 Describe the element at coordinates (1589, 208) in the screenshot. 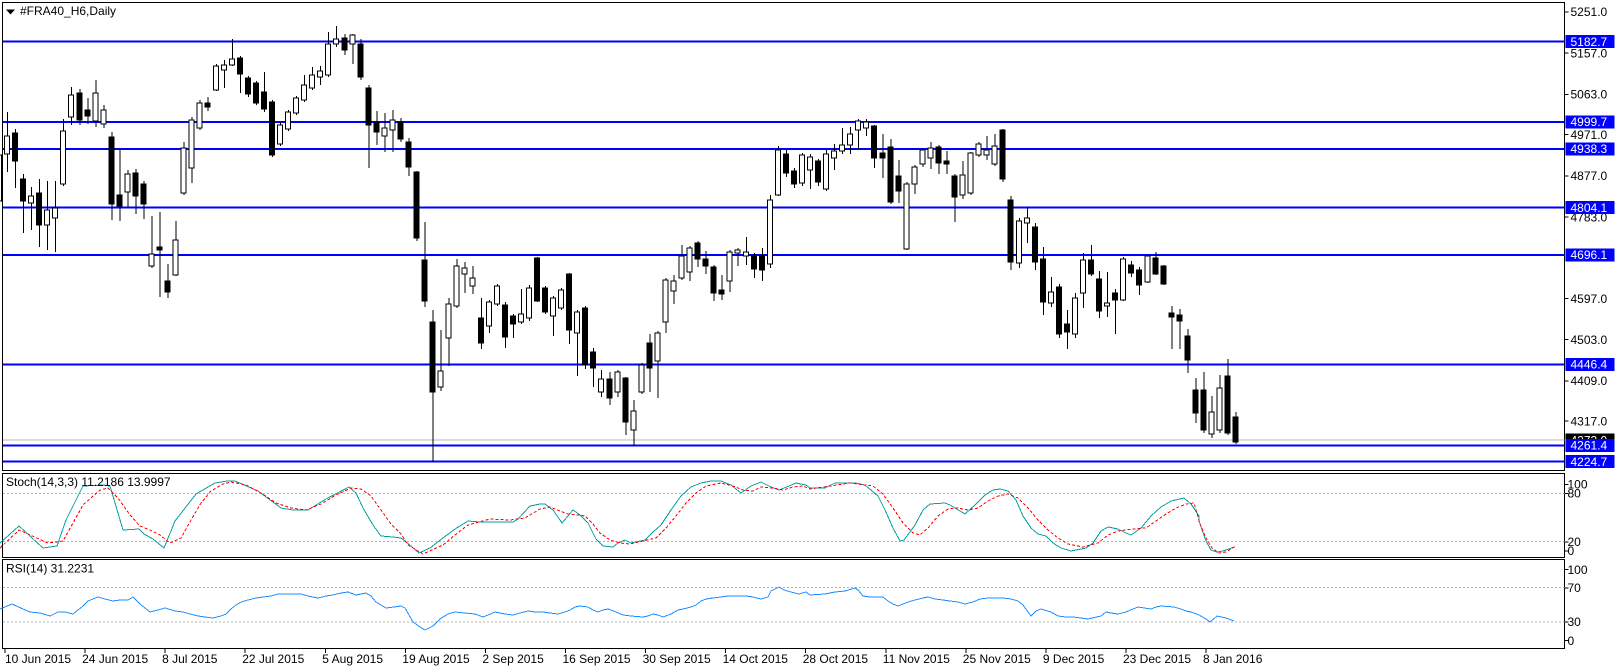

I see `svg-text: 4804.1` at that location.